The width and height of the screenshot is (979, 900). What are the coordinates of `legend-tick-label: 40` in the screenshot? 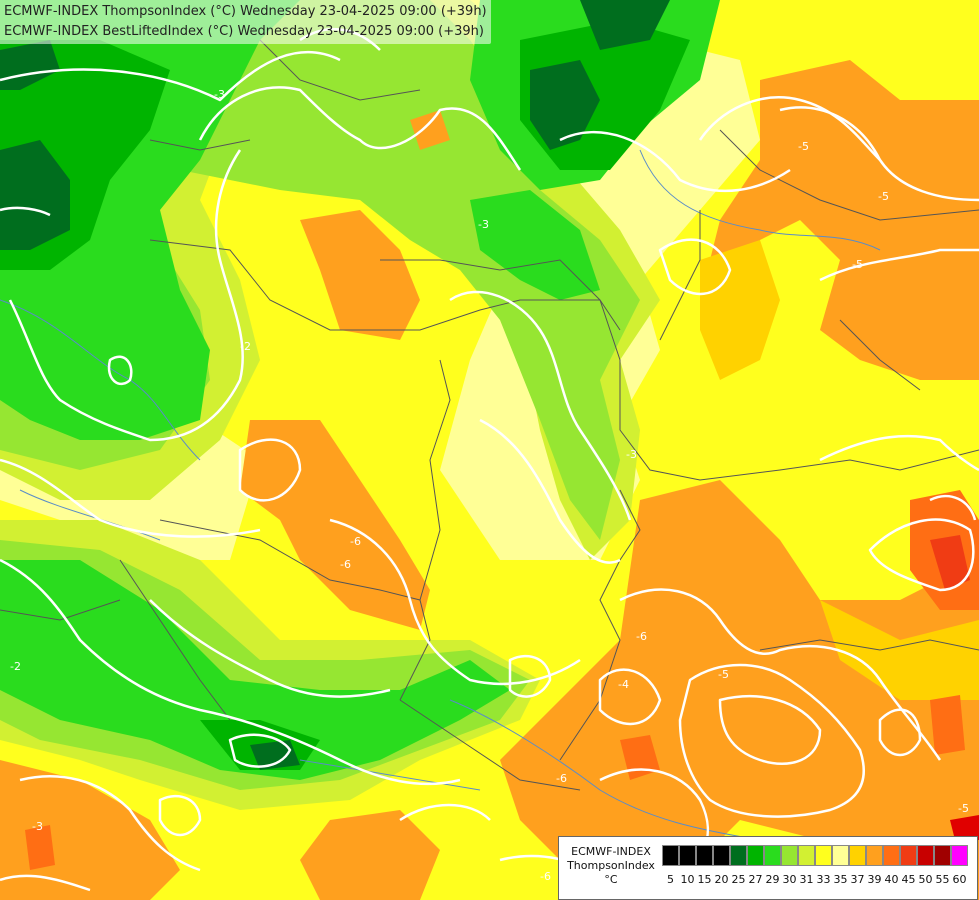 It's located at (891, 879).